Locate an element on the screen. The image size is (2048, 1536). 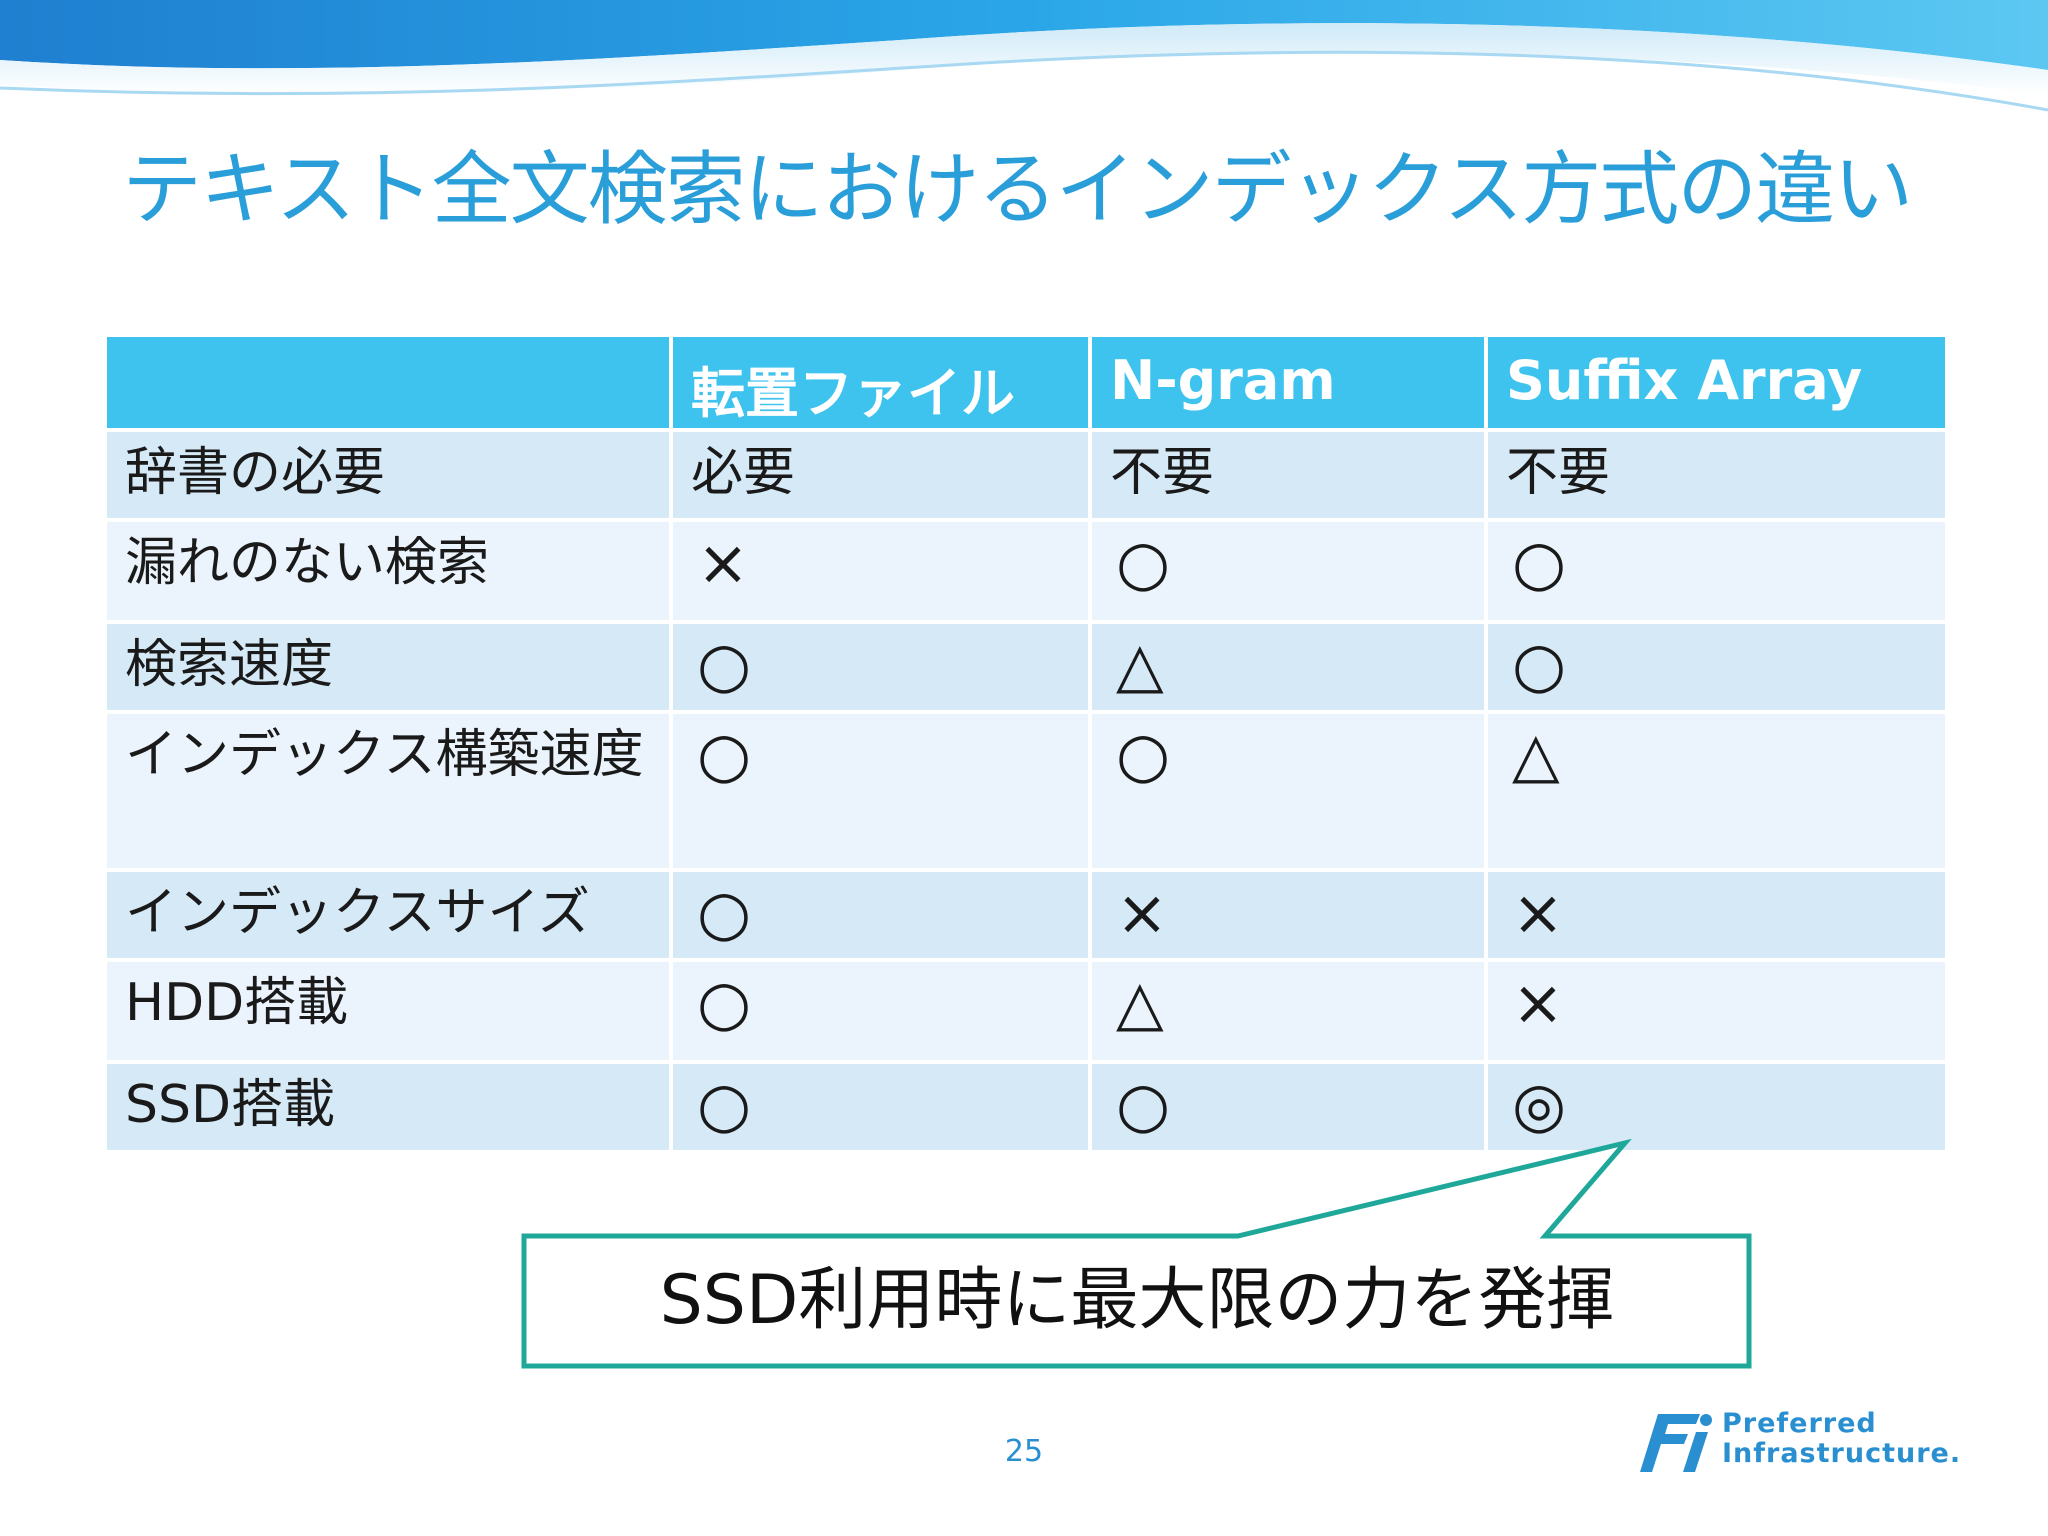
row-label: 辞書の必要 is located at coordinates (388, 475).